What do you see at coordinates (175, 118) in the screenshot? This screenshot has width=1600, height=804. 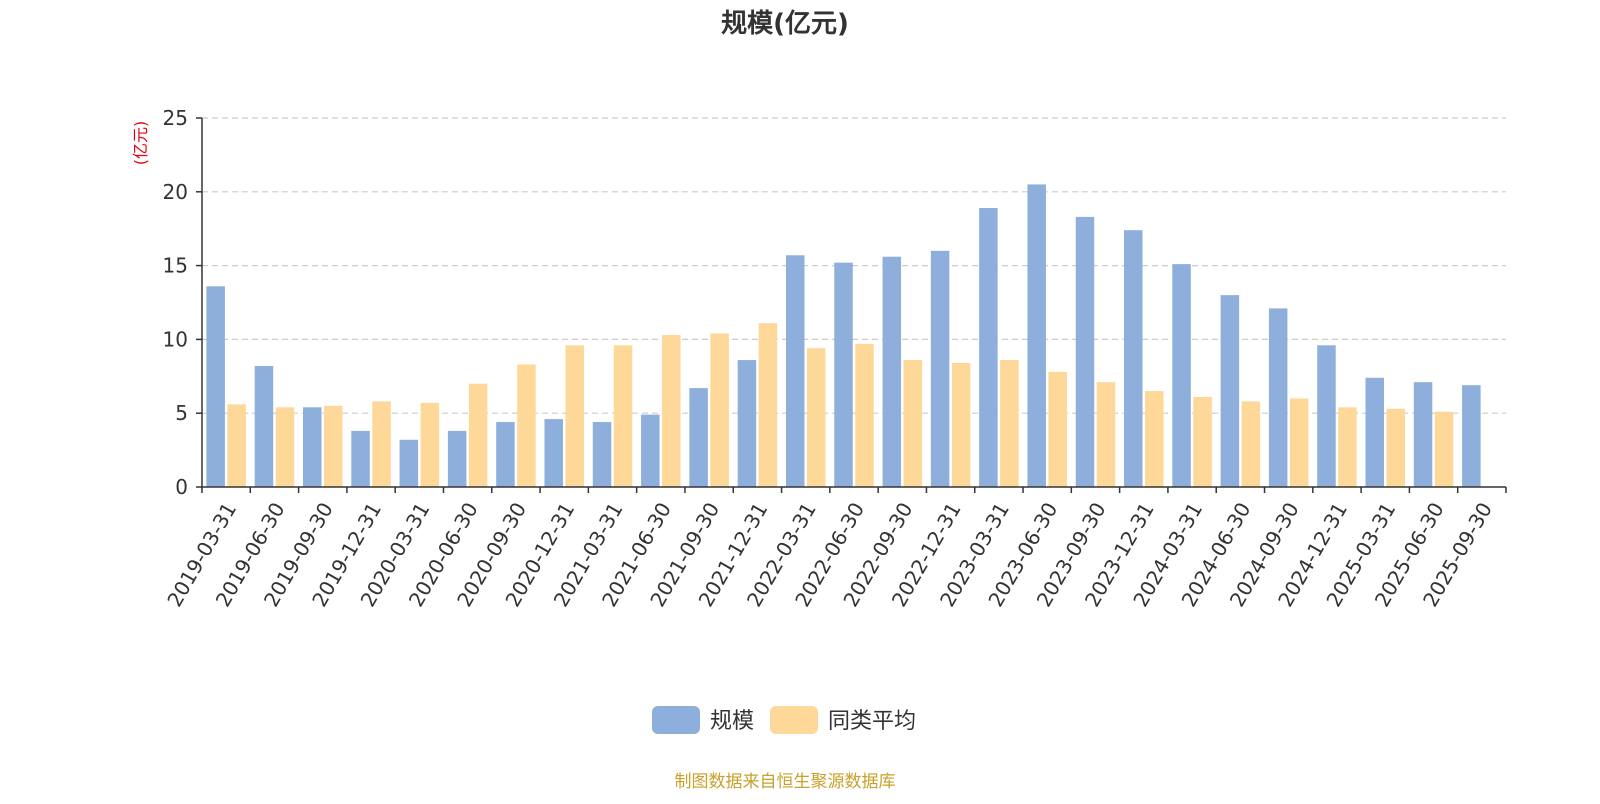 I see `y-tick-label-5: 25` at bounding box center [175, 118].